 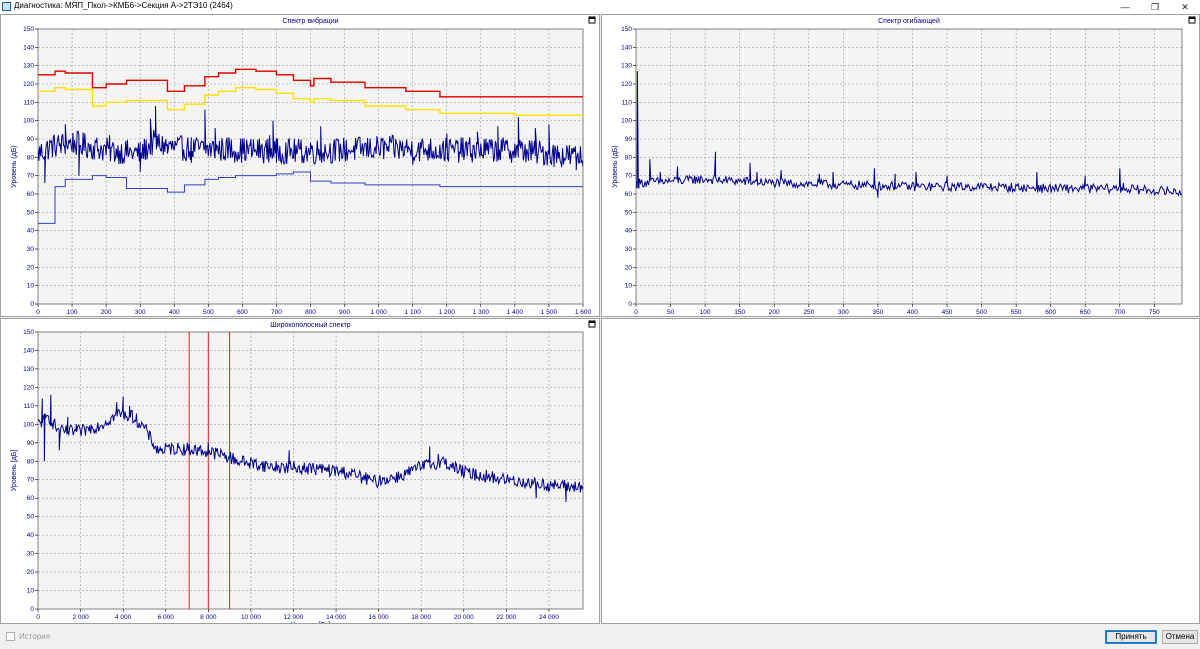 I want to click on accept-button: Принять, so click(x=1131, y=637).